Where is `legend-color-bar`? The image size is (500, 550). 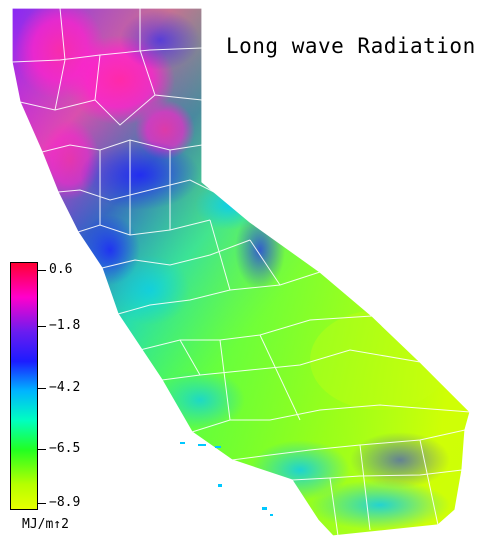
legend-color-bar is located at coordinates (24, 386).